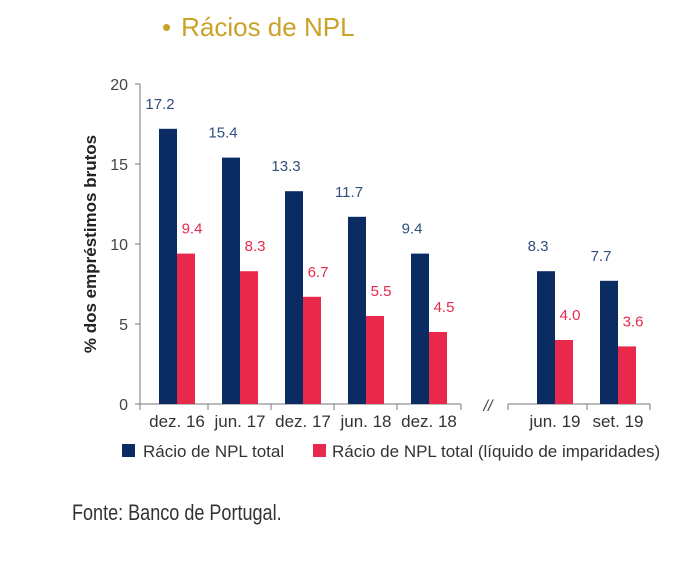  I want to click on x-tick-label: dez. 17, so click(303, 421).